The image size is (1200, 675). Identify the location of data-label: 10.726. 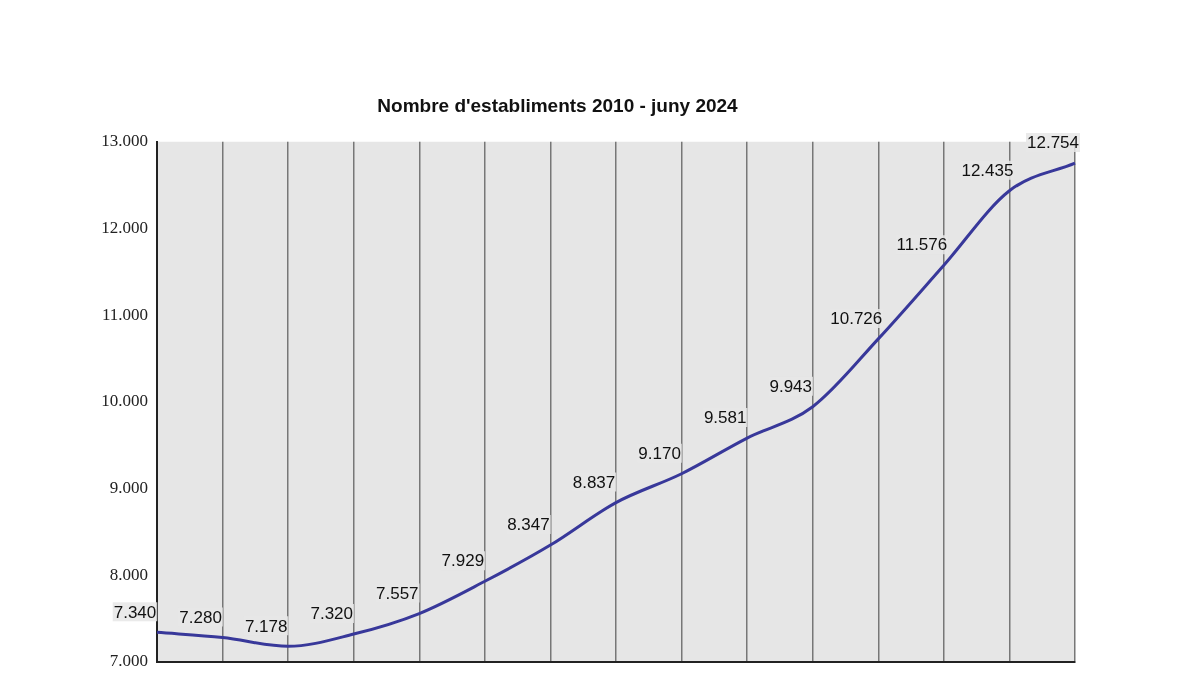
(856, 319).